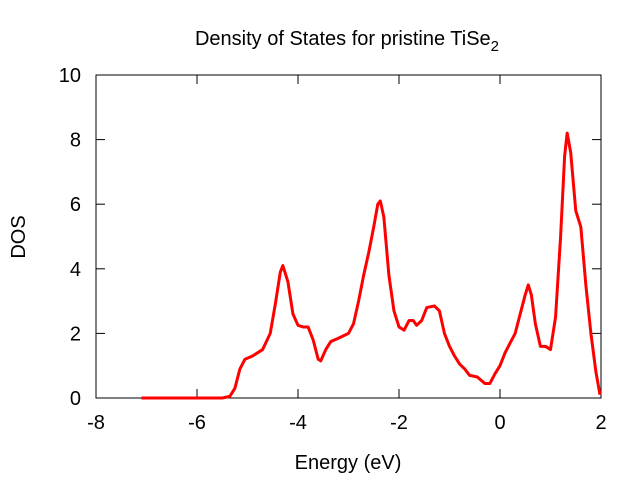  What do you see at coordinates (499, 423) in the screenshot?
I see `x-tick-label: 0` at bounding box center [499, 423].